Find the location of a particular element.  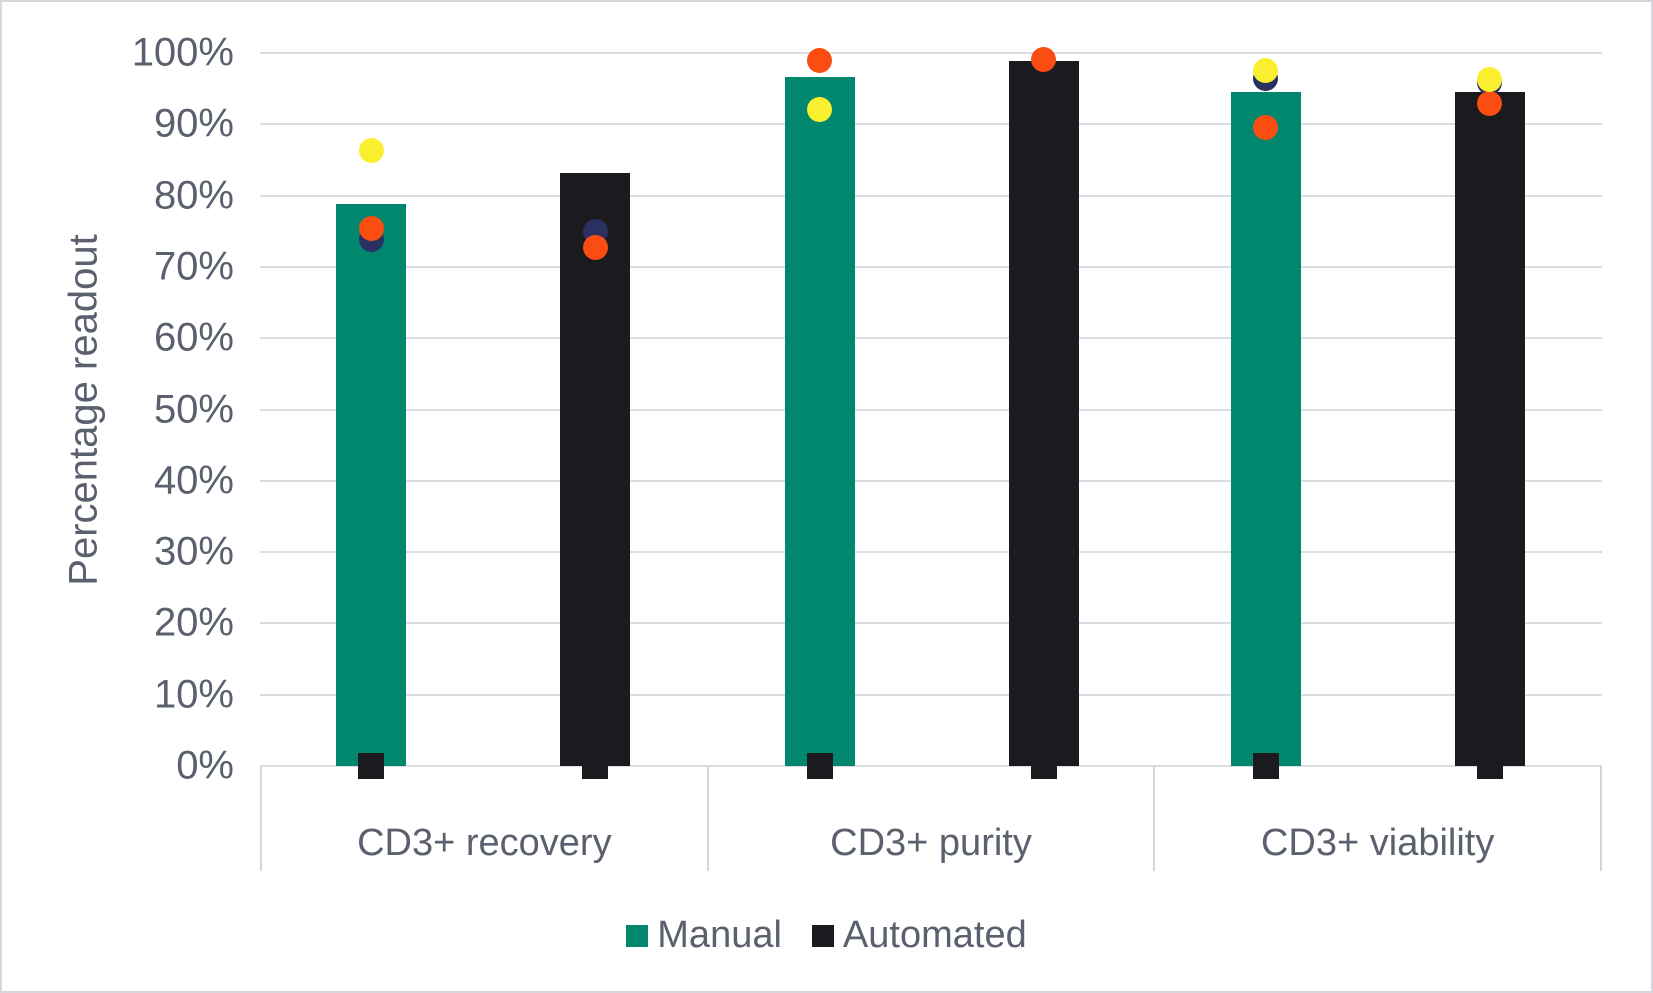

y-tick-label: 60% is located at coordinates (193, 337).